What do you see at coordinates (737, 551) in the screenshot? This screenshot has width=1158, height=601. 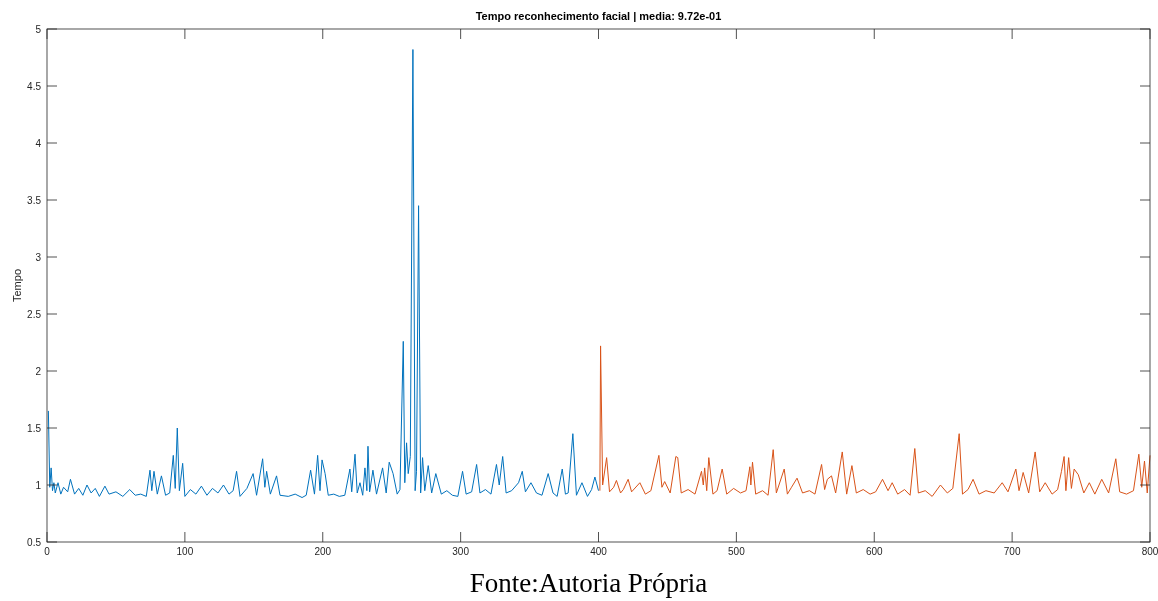 I see `x-tick-label: 500` at bounding box center [737, 551].